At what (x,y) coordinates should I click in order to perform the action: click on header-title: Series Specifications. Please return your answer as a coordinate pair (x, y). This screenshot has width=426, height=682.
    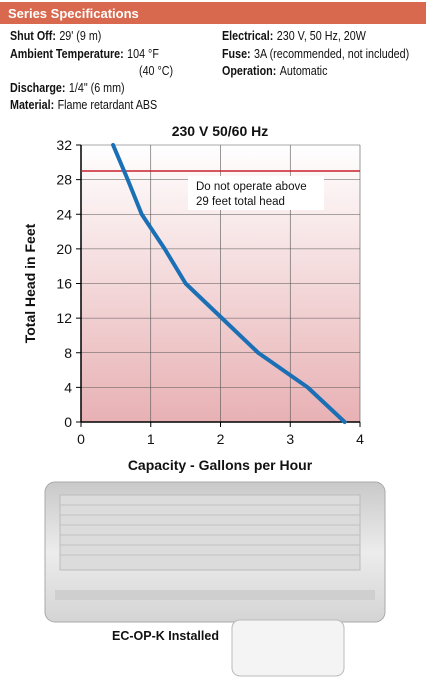
    Looking at the image, I should click on (73, 13).